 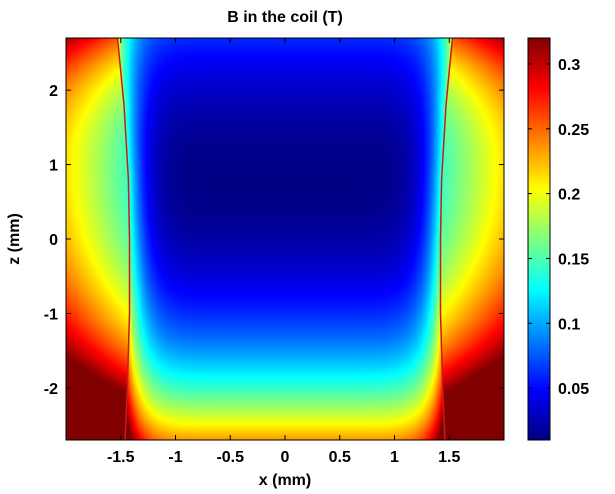 What do you see at coordinates (230, 457) in the screenshot?
I see `x-tick-label: -0.5` at bounding box center [230, 457].